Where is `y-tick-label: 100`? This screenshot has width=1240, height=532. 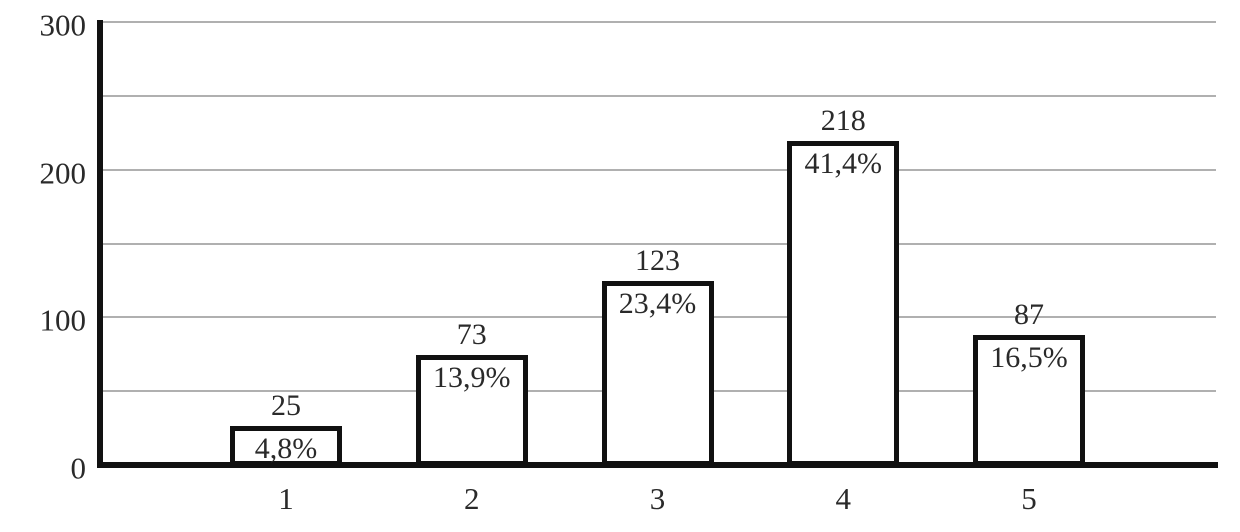
y-tick-label: 100 is located at coordinates (63, 320).